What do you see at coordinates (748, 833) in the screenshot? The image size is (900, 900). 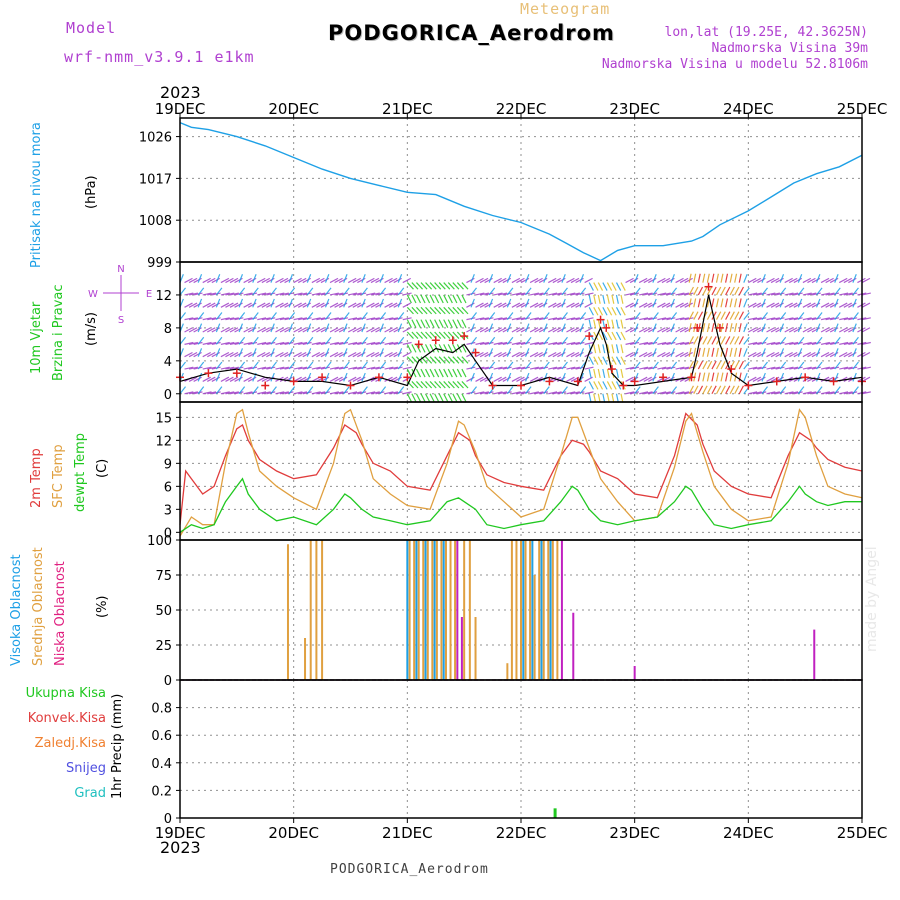 I see `x-tick-label-bottom: 24DEC` at bounding box center [748, 833].